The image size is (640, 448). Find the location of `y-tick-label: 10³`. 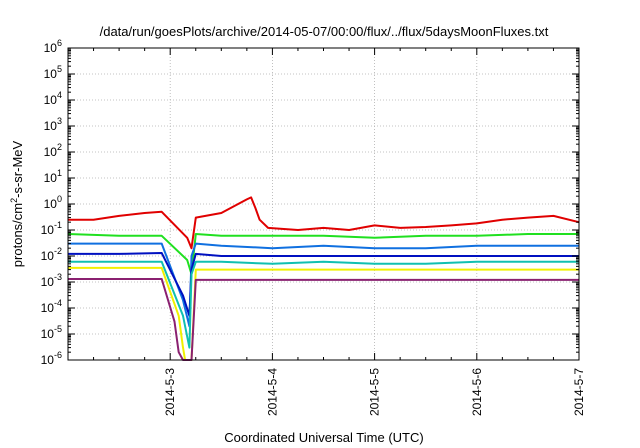

y-tick-label: 10³ is located at coordinates (53, 124).